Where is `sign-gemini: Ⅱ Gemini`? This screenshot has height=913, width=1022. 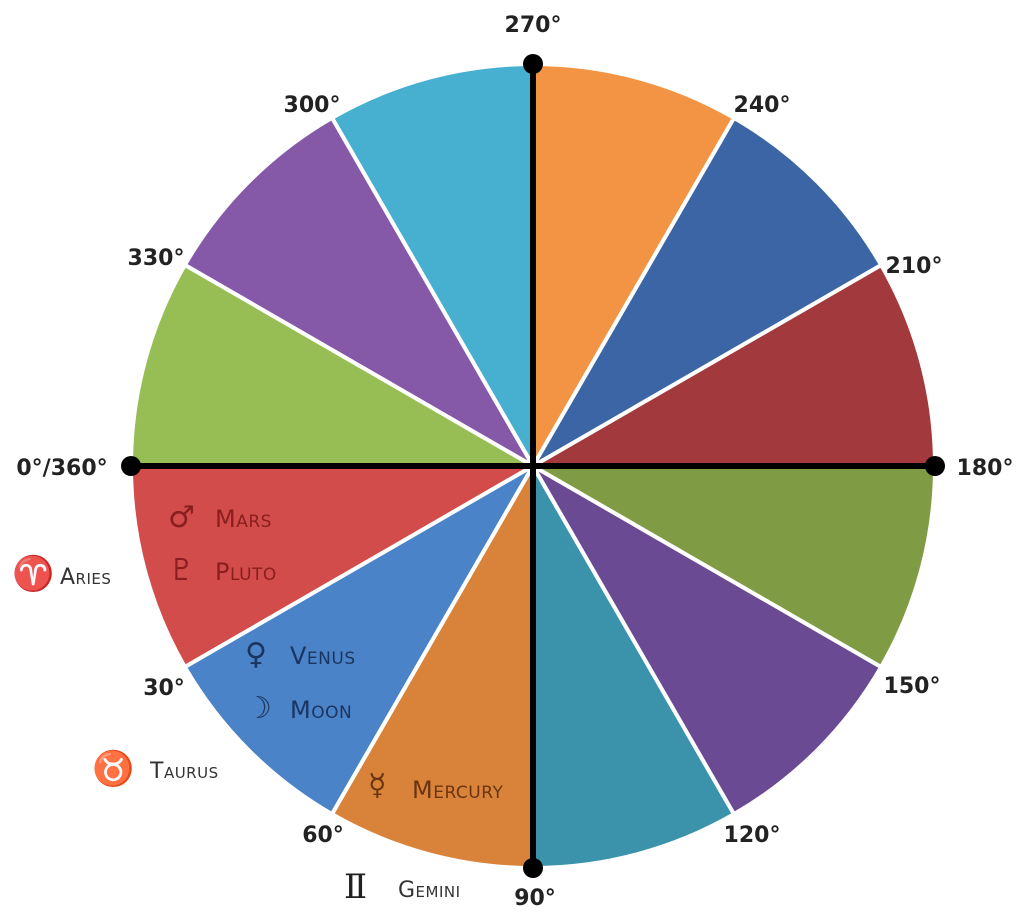
sign-gemini: Ⅱ Gemini is located at coordinates (402, 887).